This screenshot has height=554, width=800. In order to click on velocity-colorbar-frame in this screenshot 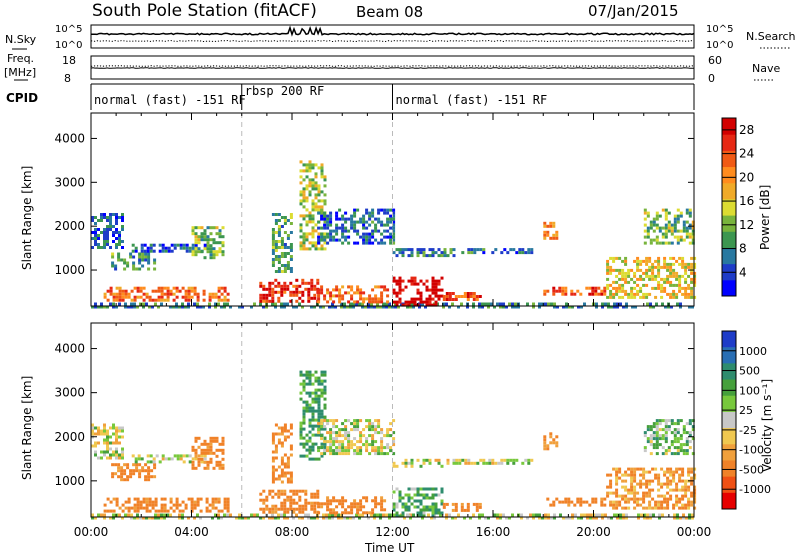, I will do `click(729, 420)`.